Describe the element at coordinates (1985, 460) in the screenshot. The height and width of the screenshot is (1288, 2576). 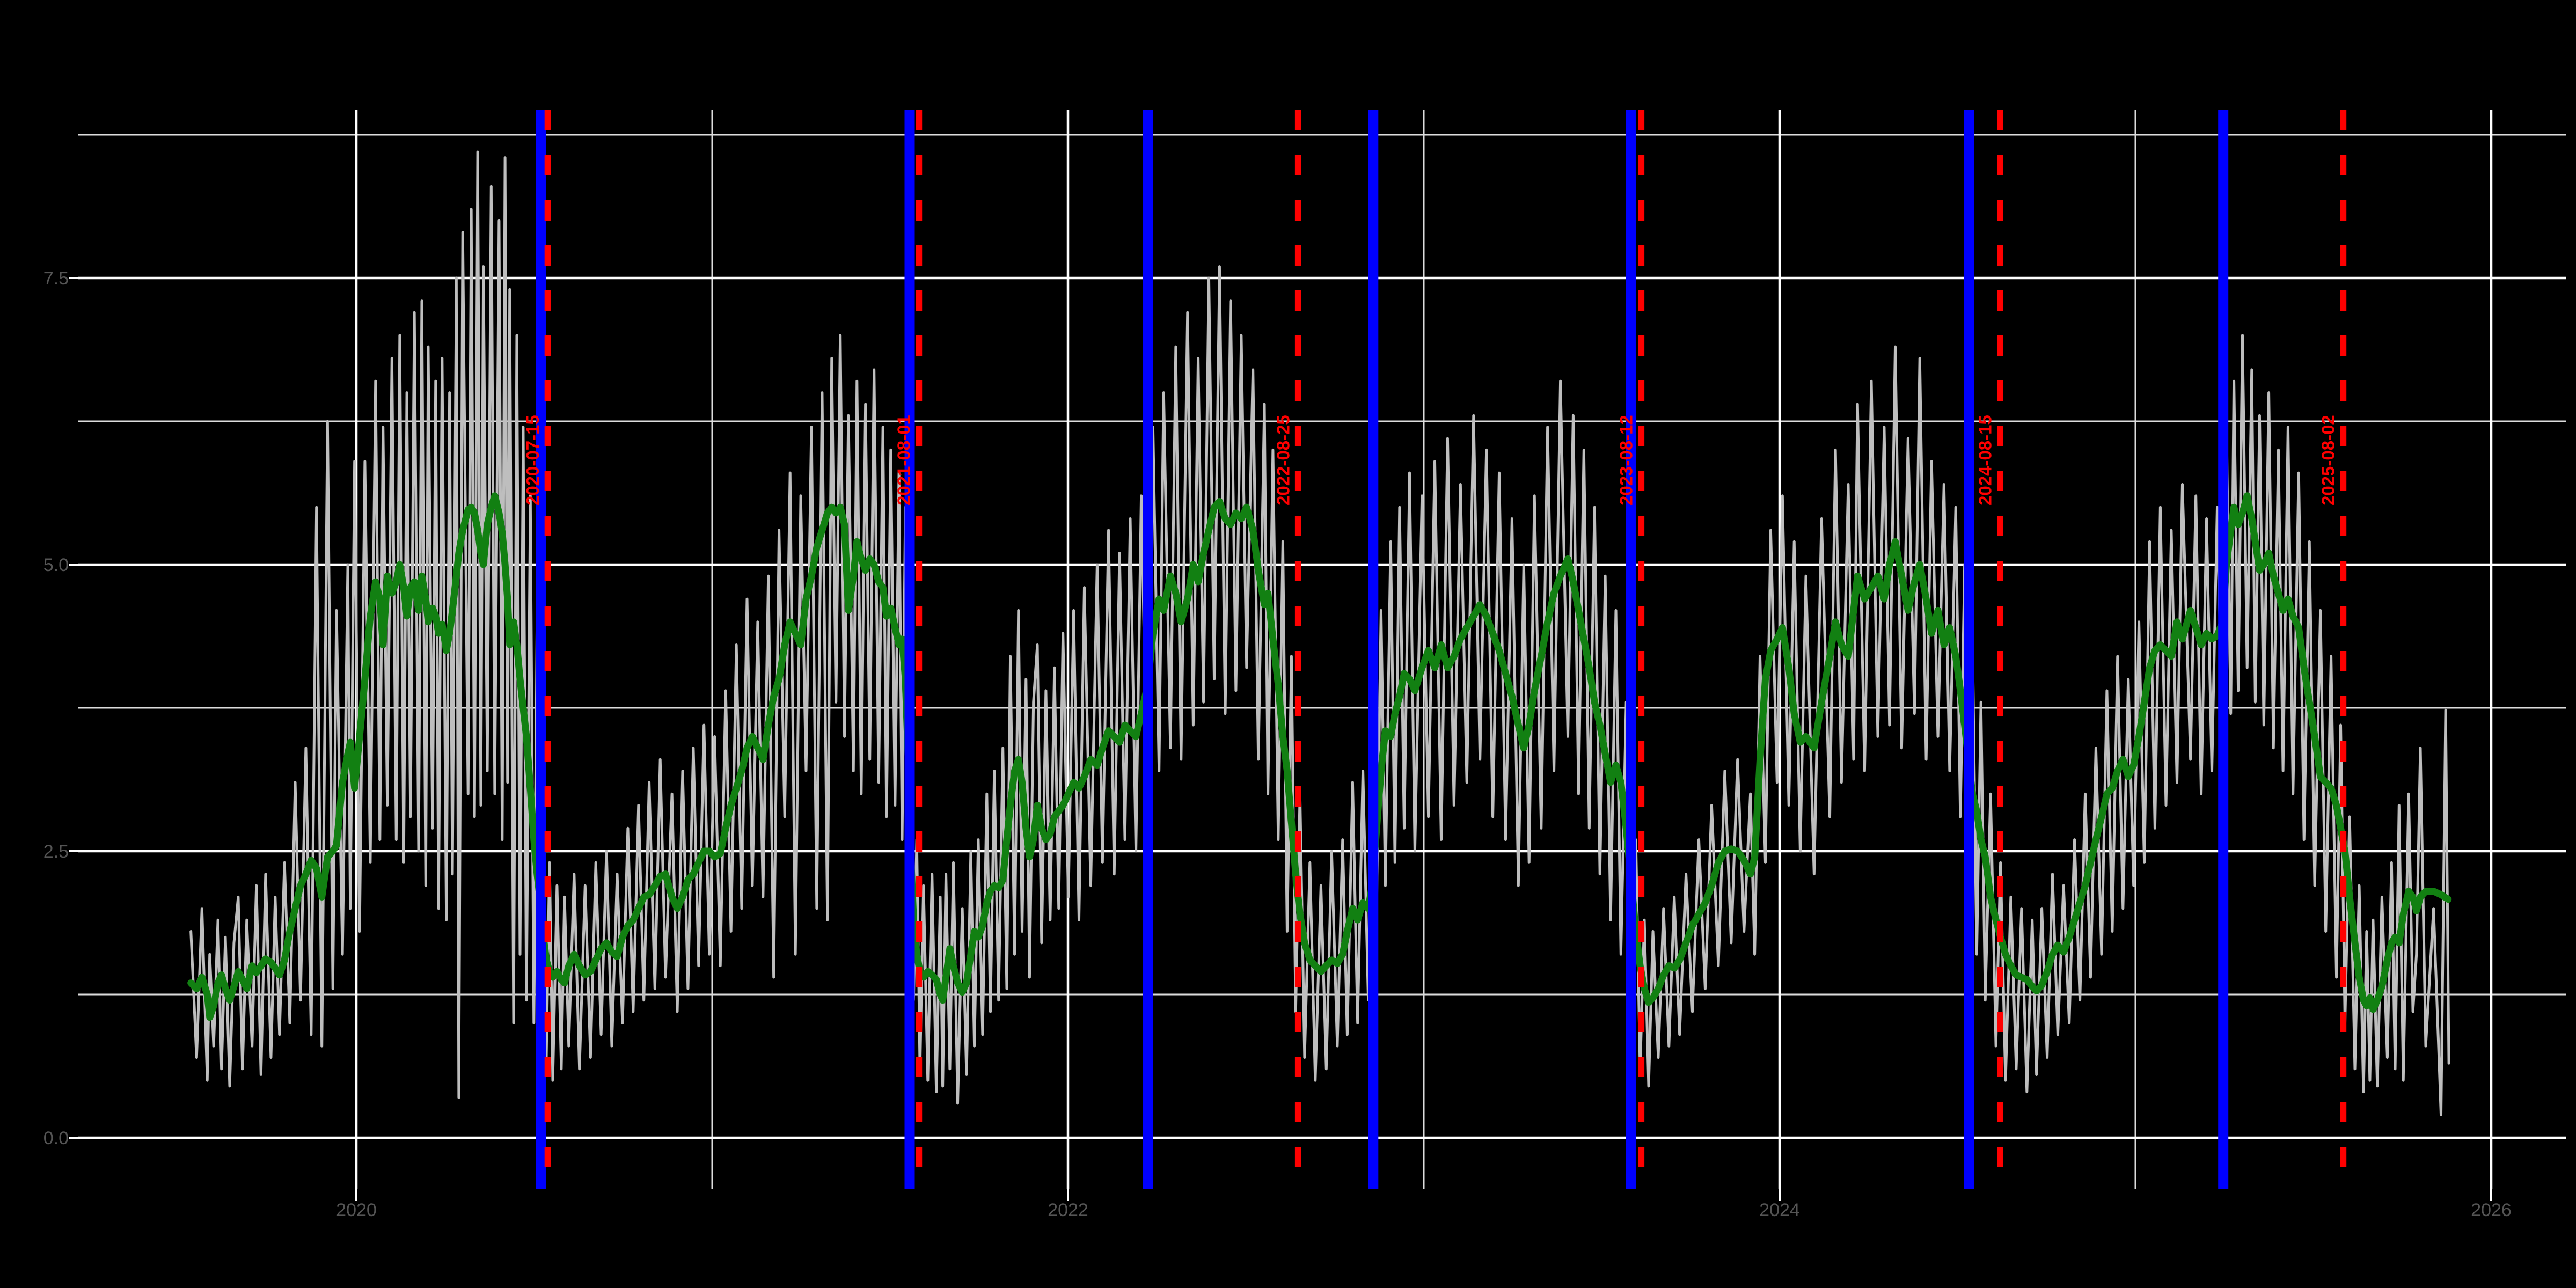
I see `event-date-label: 2024-08-15` at that location.